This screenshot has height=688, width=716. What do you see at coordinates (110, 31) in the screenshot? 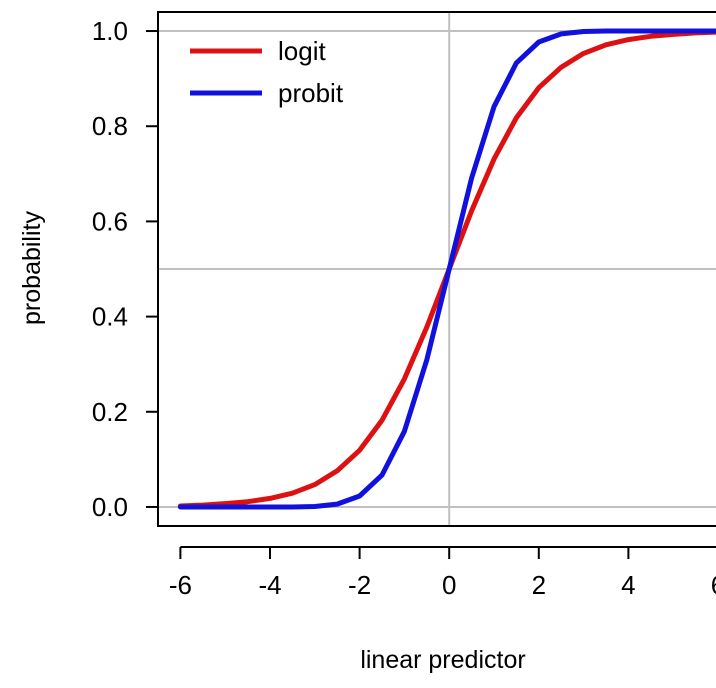
I see `y-tick-label-5: 1.0` at bounding box center [110, 31].